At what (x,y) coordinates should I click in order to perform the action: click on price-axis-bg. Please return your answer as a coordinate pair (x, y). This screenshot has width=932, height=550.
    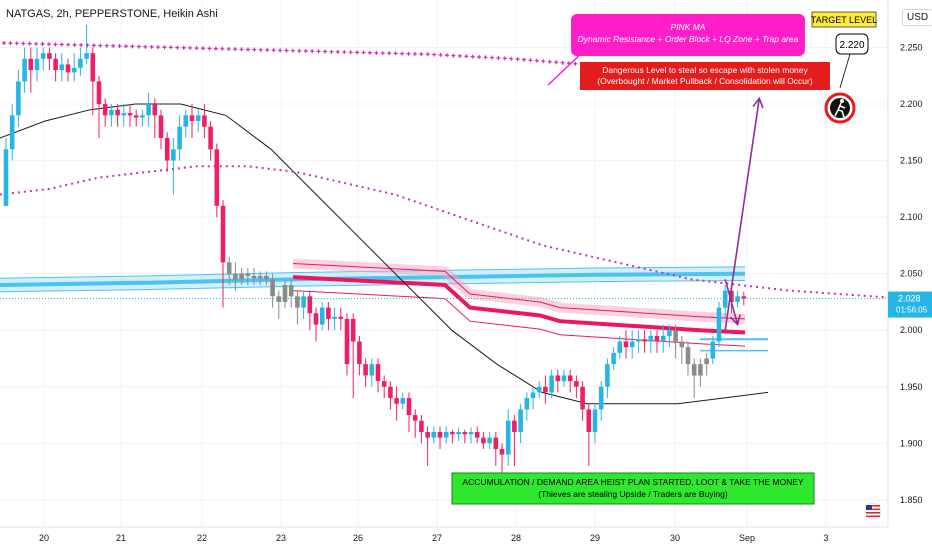
    Looking at the image, I should click on (910, 275).